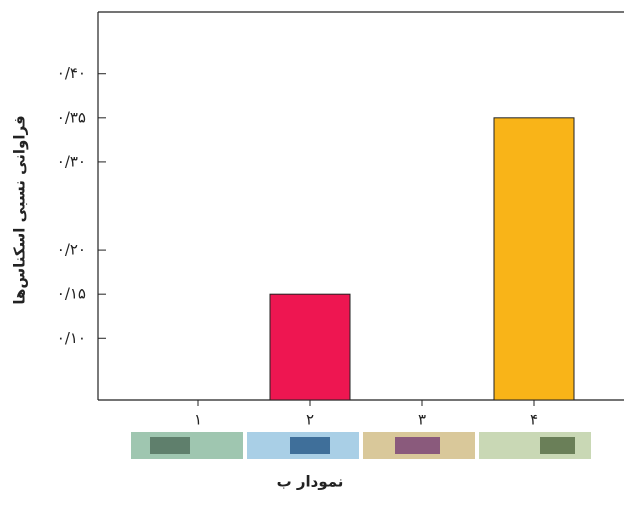 This screenshot has height=518, width=624. Describe the element at coordinates (361, 445) in the screenshot. I see `banknotes` at that location.